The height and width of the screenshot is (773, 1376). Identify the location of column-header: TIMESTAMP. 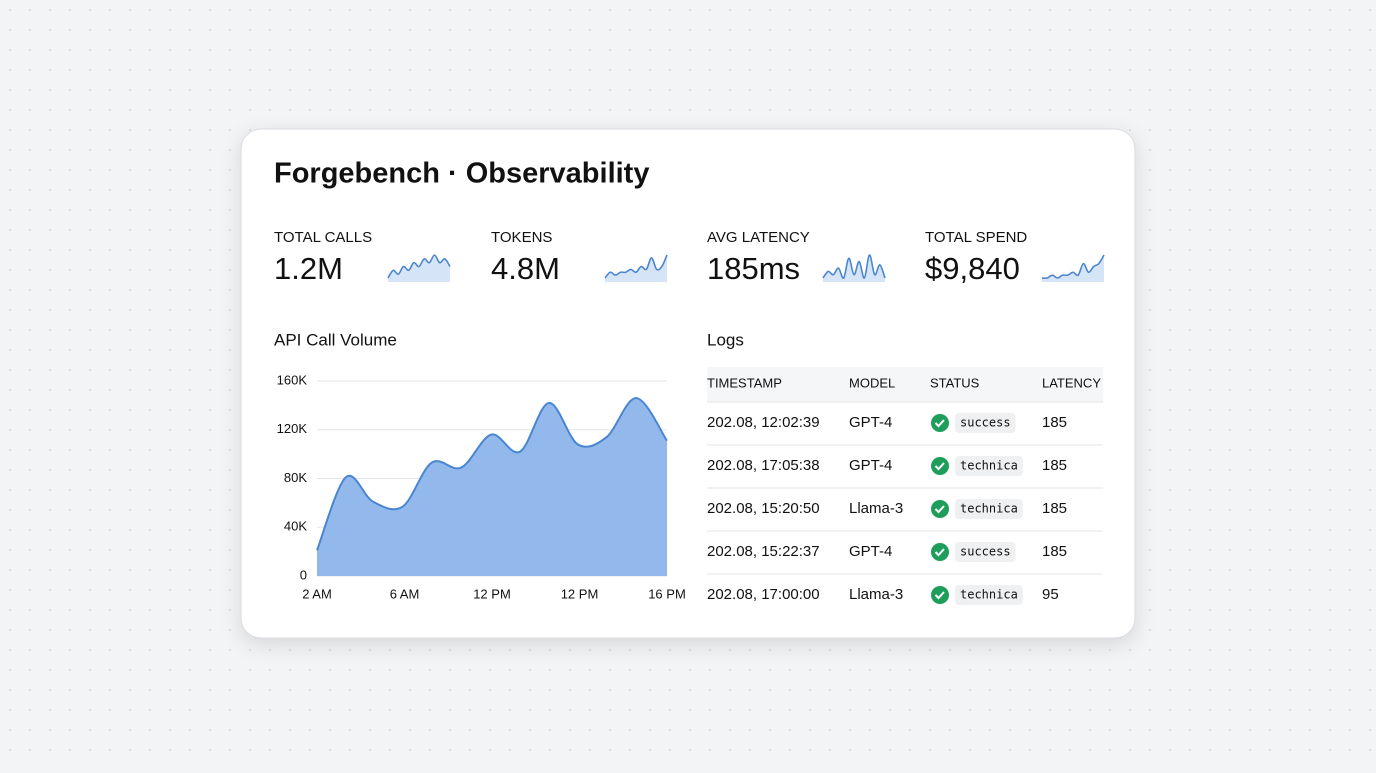
(744, 382).